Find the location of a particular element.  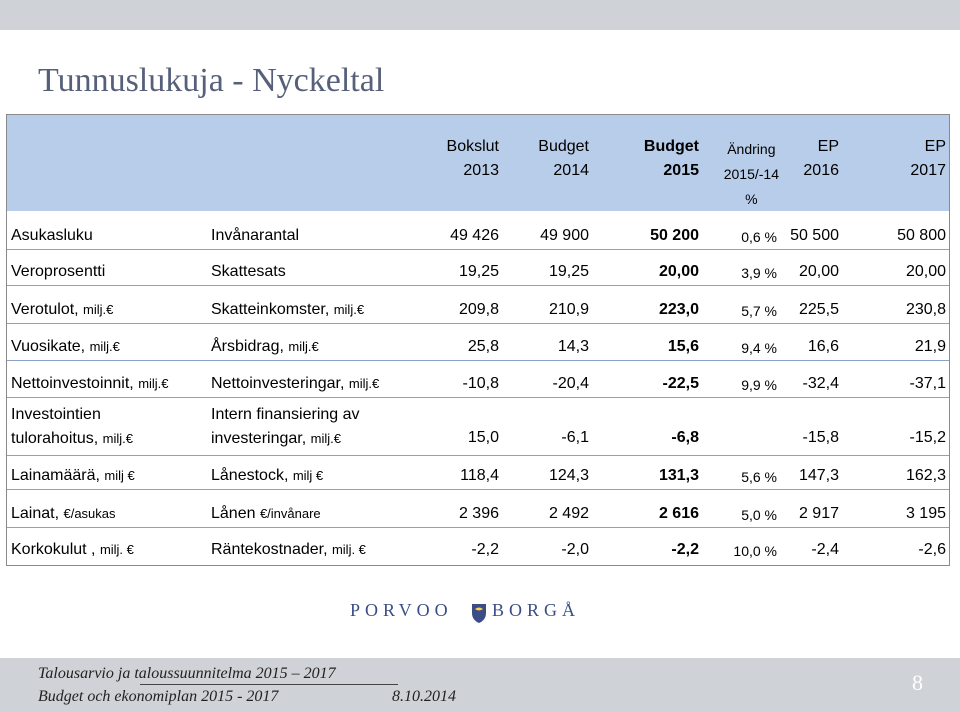

row-label-fi-text: Verotulot, is located at coordinates (47, 309).